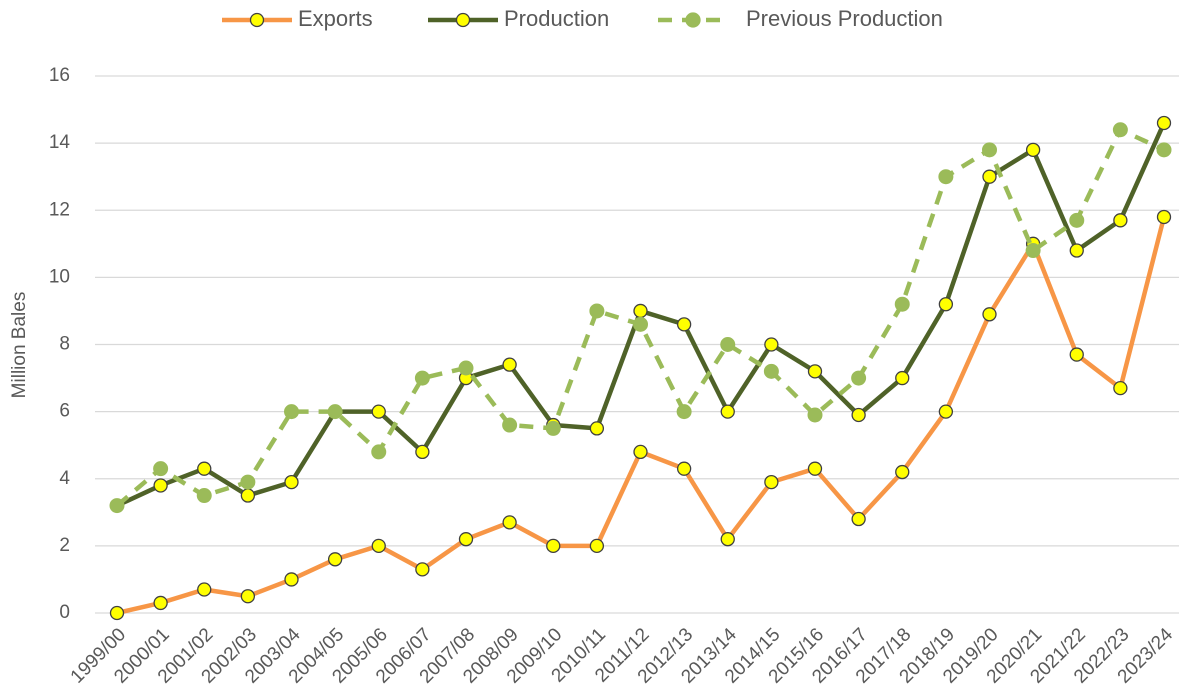 This screenshot has height=692, width=1179. I want to click on legend-item: Production, so click(518, 18).